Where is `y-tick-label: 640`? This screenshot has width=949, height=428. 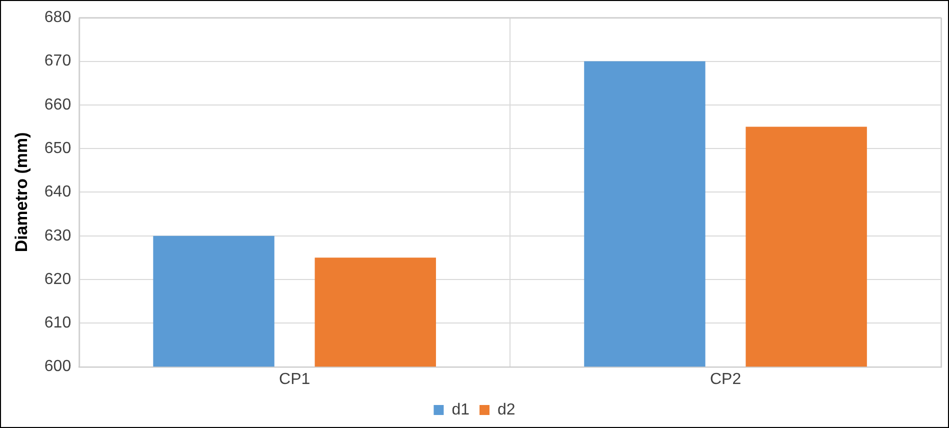
y-tick-label: 640 is located at coordinates (58, 192).